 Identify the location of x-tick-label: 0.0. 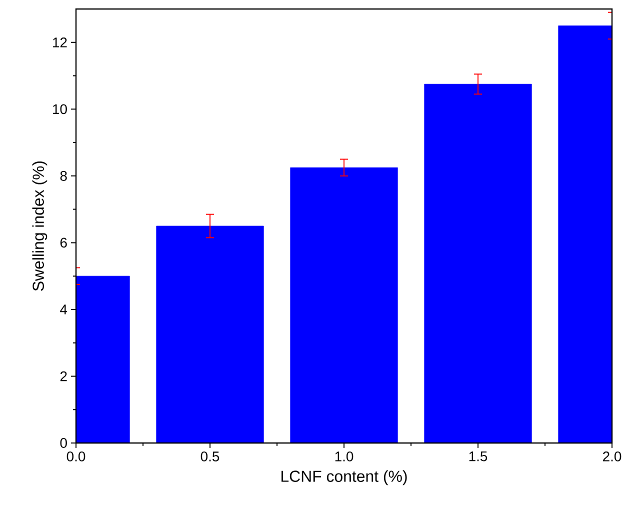
(76, 457).